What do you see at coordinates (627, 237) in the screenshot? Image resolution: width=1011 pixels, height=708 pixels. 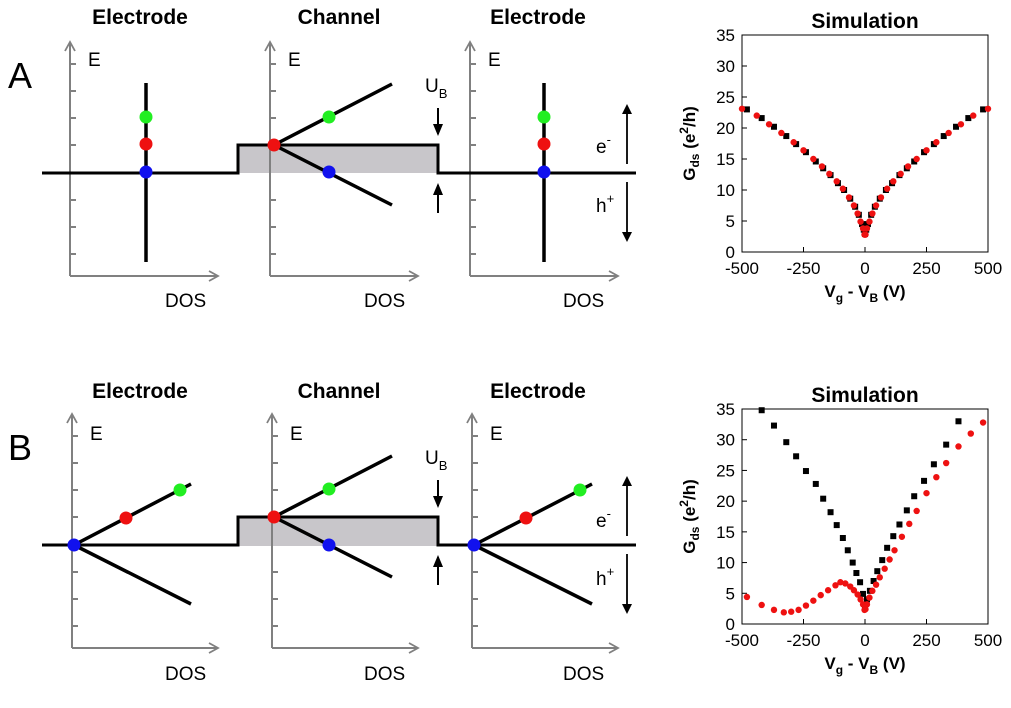 I see `panel-a-hole-arrowhead` at bounding box center [627, 237].